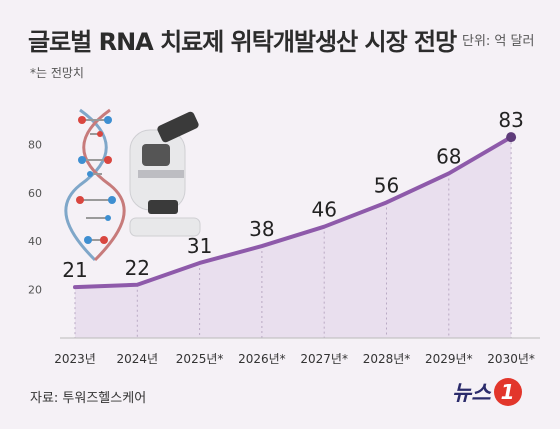  I want to click on logo-mark: 1, so click(507, 392).